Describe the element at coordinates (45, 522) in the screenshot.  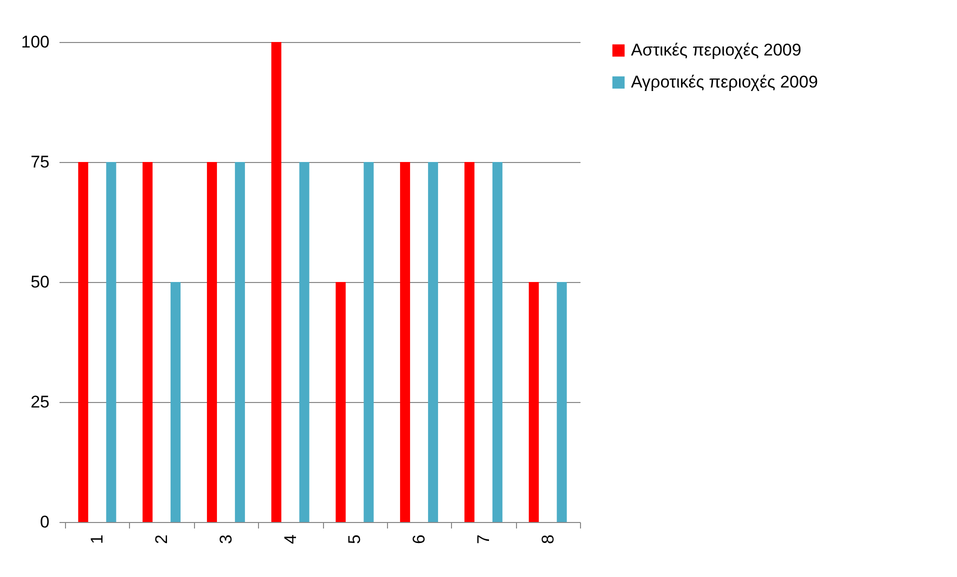
I see `y-tick-label: 0` at that location.